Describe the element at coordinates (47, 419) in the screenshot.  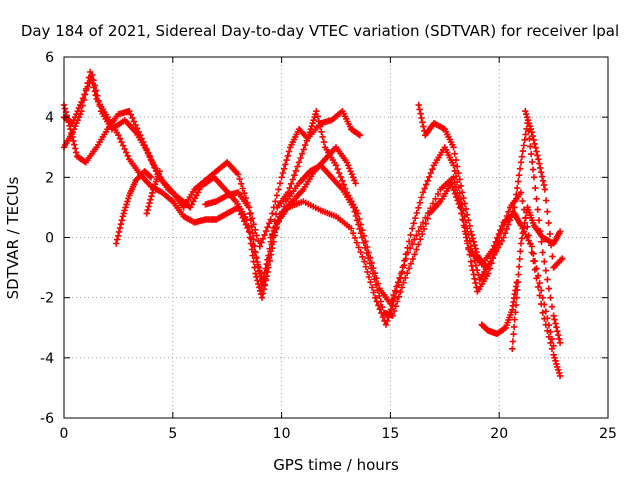
I see `y-tick-label: -6` at that location.